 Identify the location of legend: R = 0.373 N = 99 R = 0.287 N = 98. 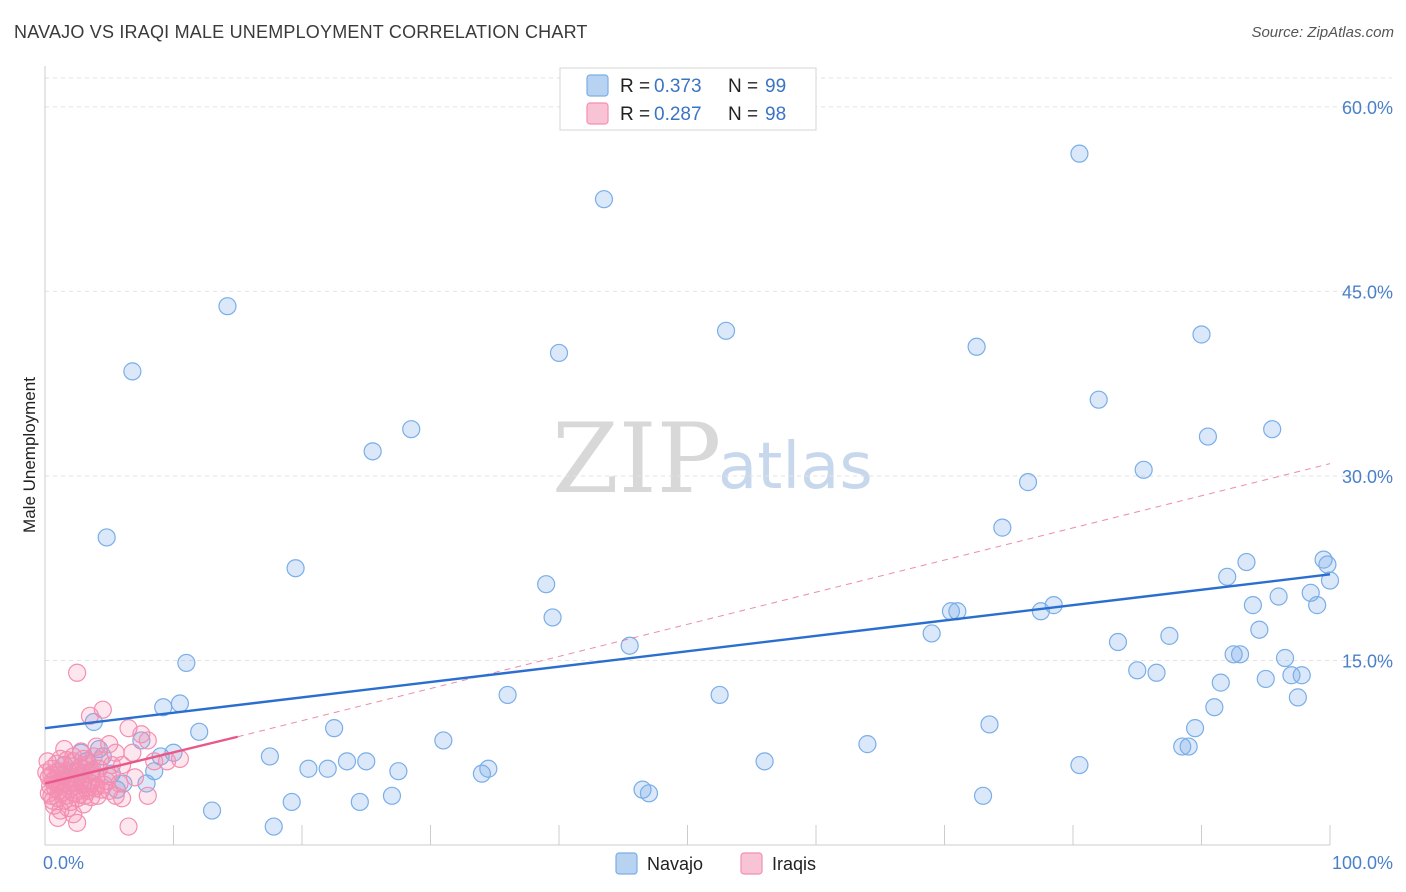
(688, 99).